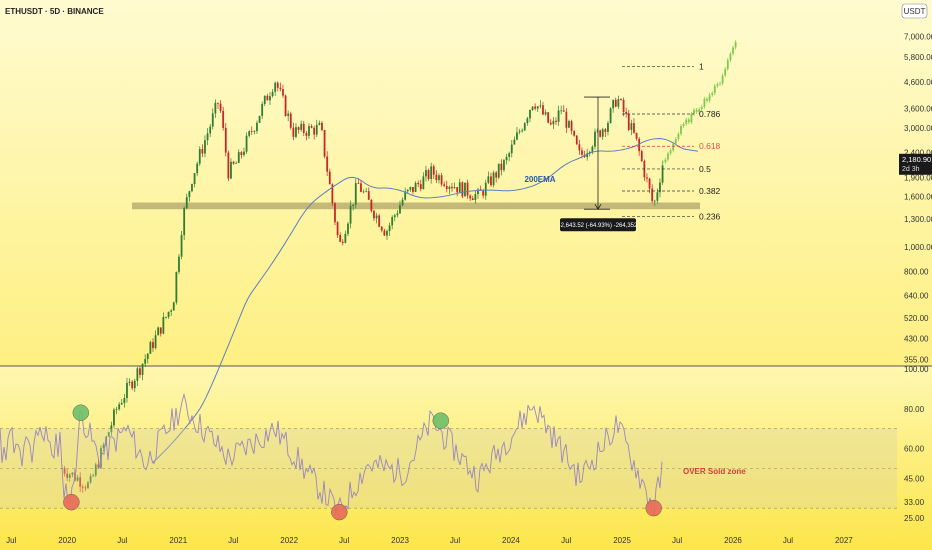 The height and width of the screenshot is (550, 932). Describe the element at coordinates (71, 502) in the screenshot. I see `rsi-signal-circle` at that location.